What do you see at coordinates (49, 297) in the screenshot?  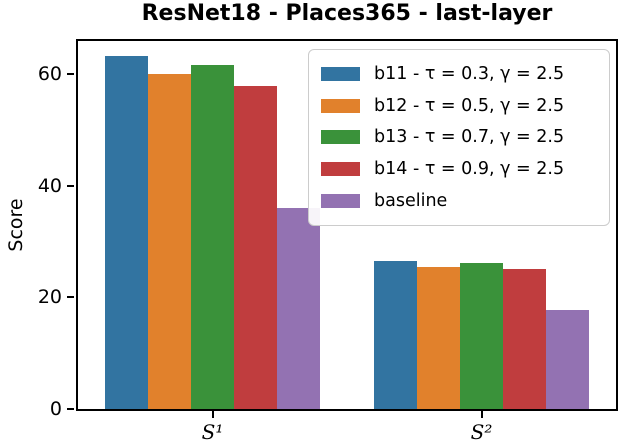 I see `y-tick-label-20: 20` at bounding box center [49, 297].